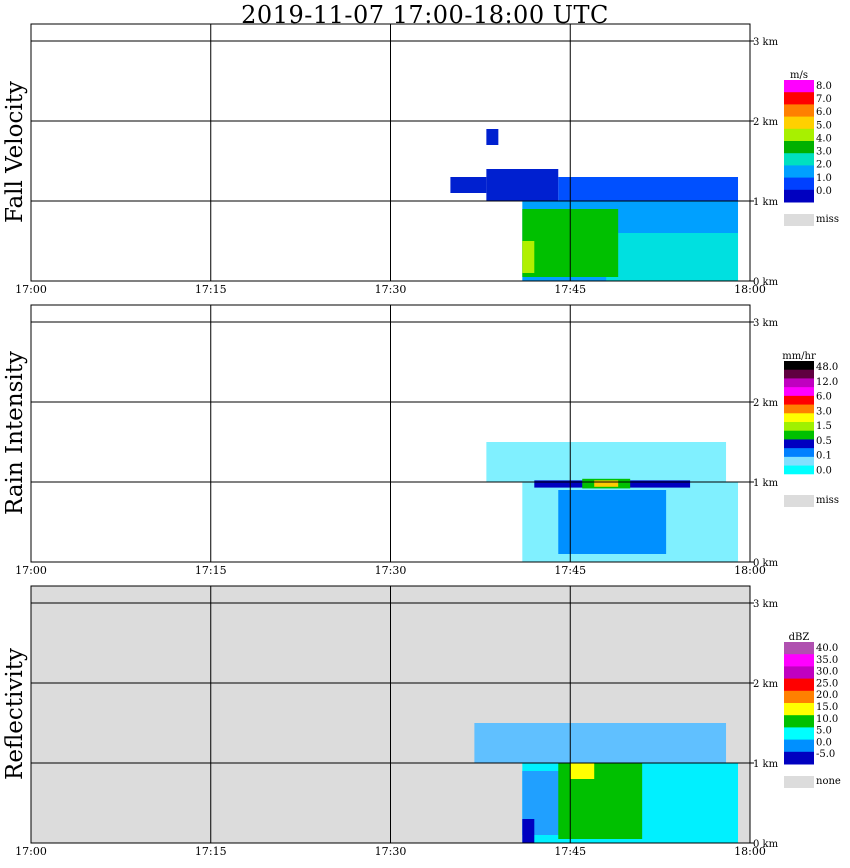  I want to click on colorbar-label: 4.0, so click(824, 138).